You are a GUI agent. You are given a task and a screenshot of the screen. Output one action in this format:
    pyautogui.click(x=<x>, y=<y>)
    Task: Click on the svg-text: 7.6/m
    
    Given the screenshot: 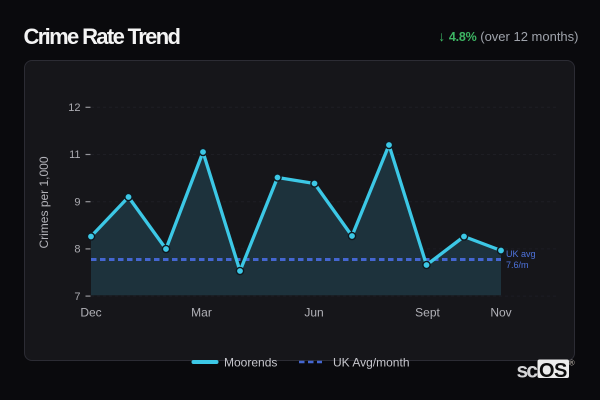 What is the action you would take?
    pyautogui.click(x=517, y=265)
    